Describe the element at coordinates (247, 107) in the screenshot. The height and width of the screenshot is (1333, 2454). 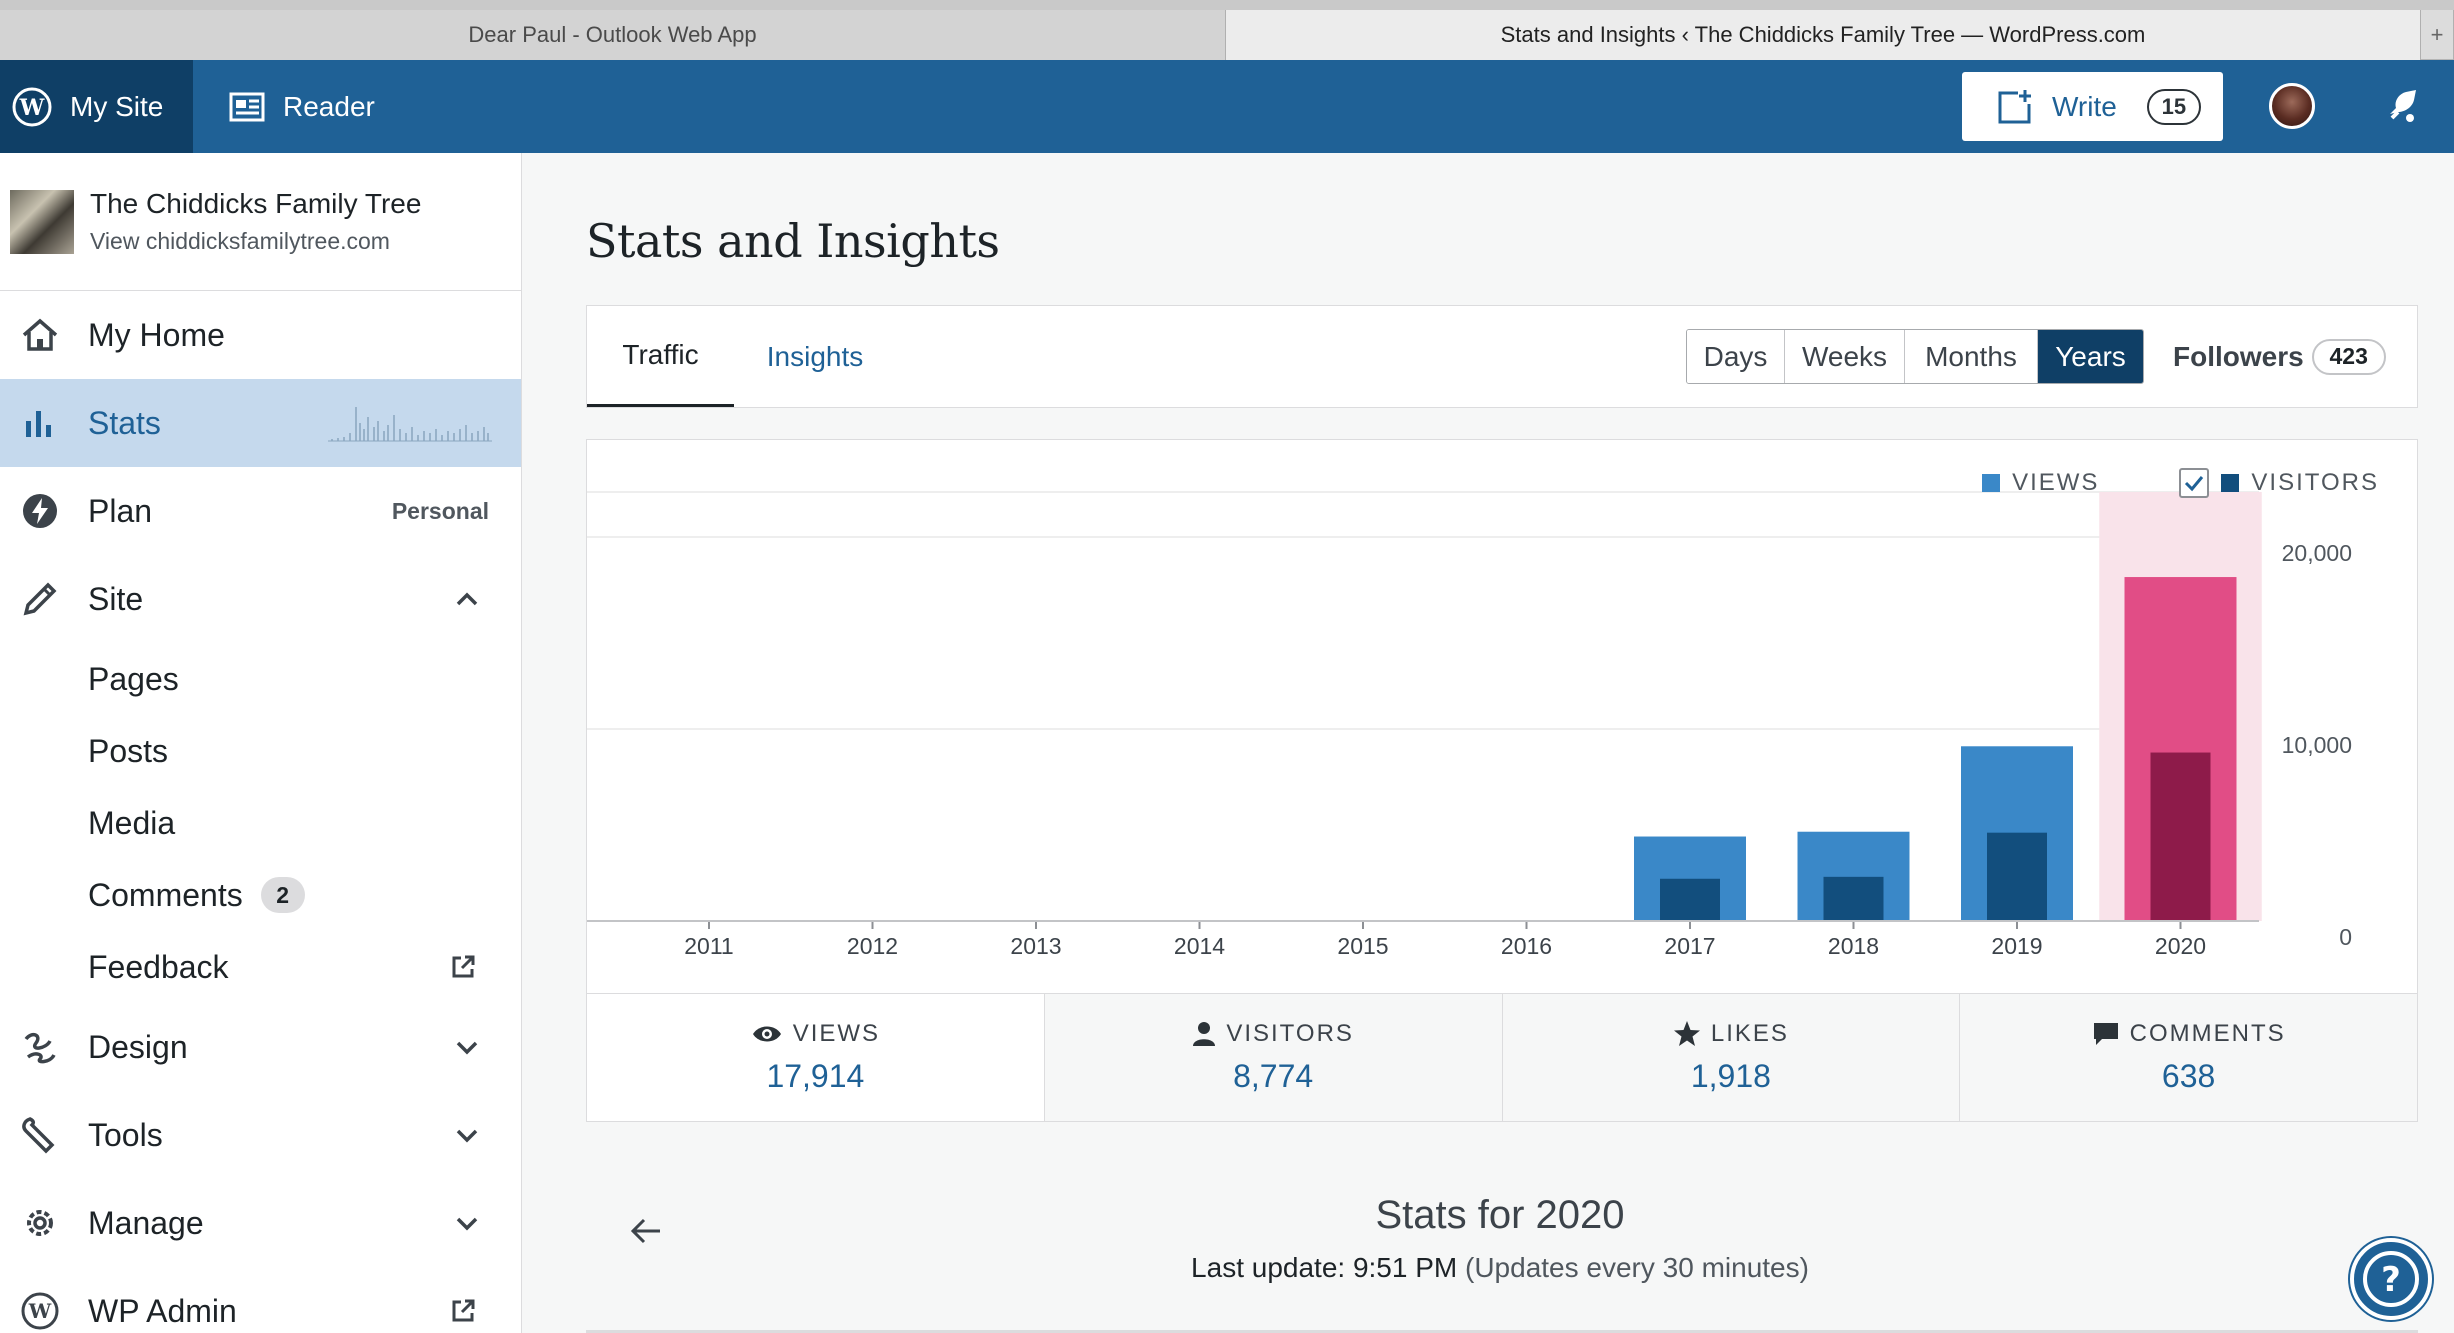
I see `reader-icon` at that location.